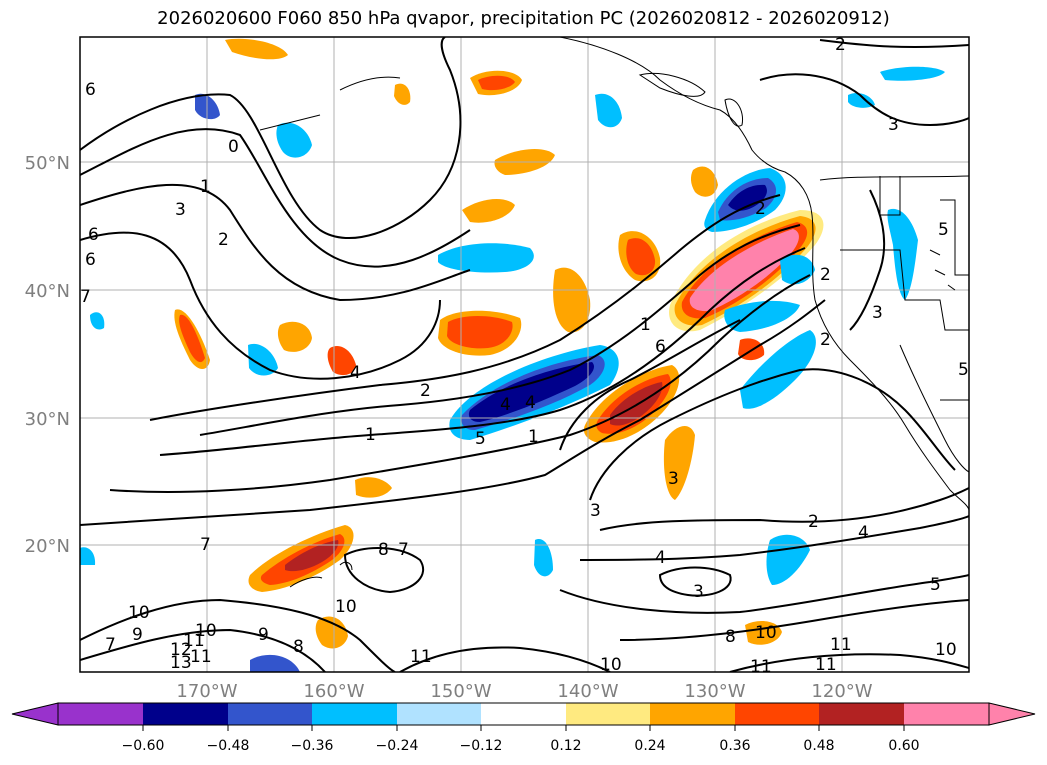 The image size is (1047, 765). I want to click on lat-tick-label: 20°N, so click(47, 546).